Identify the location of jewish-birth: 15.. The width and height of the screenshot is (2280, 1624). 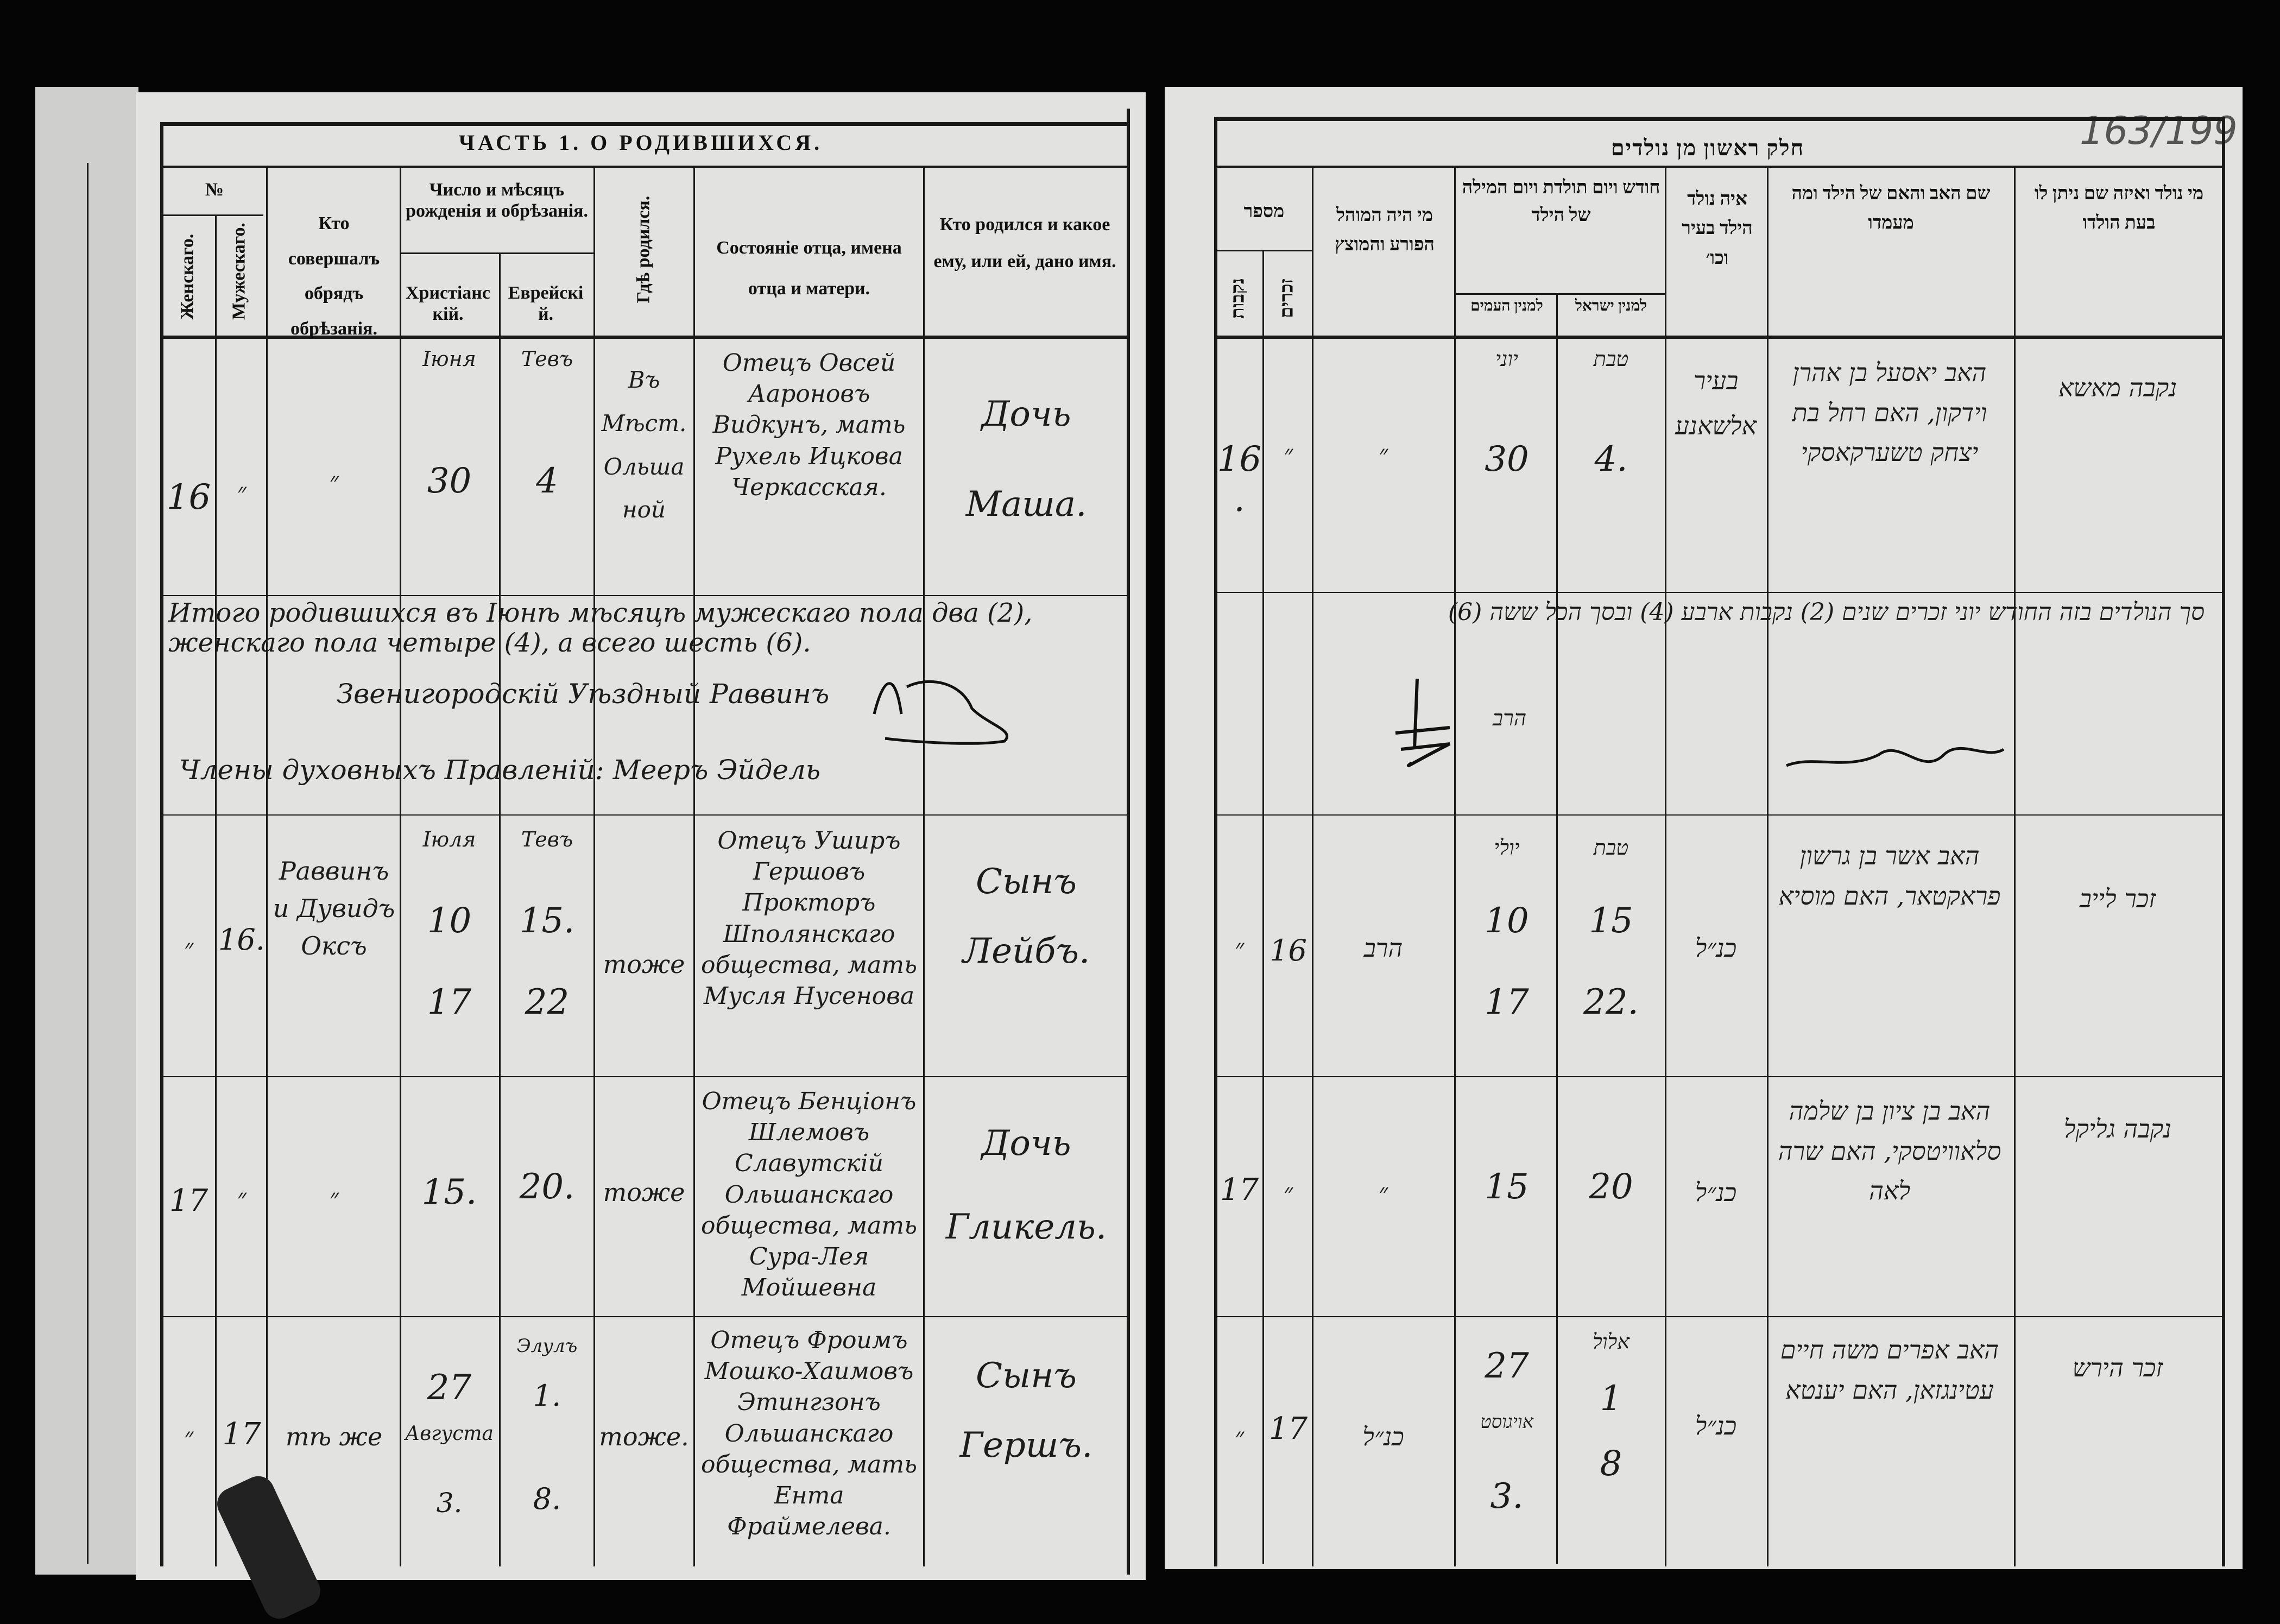
(547, 921).